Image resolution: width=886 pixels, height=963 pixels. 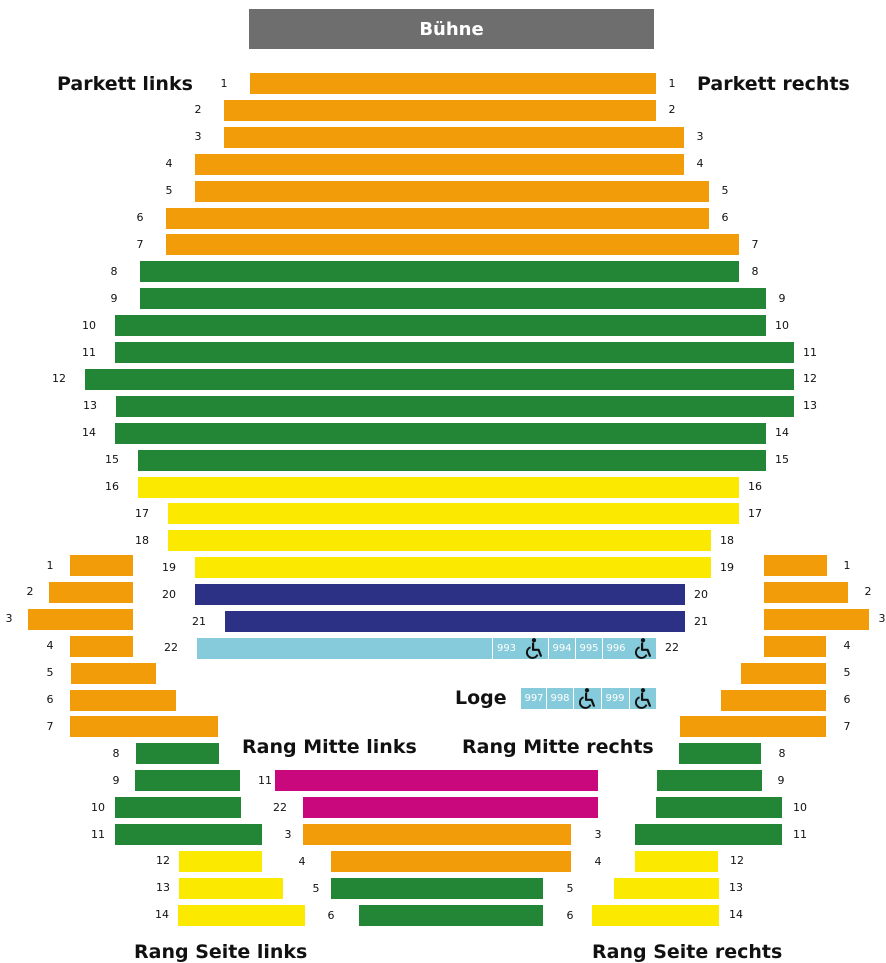 I want to click on section-rang-mitte-links-label: Rang Mitte links, so click(x=329, y=747).